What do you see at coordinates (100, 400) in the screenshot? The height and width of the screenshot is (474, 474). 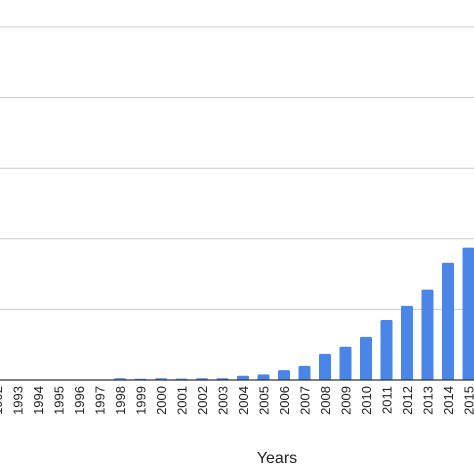 I see `x-tick-label: 1997` at bounding box center [100, 400].